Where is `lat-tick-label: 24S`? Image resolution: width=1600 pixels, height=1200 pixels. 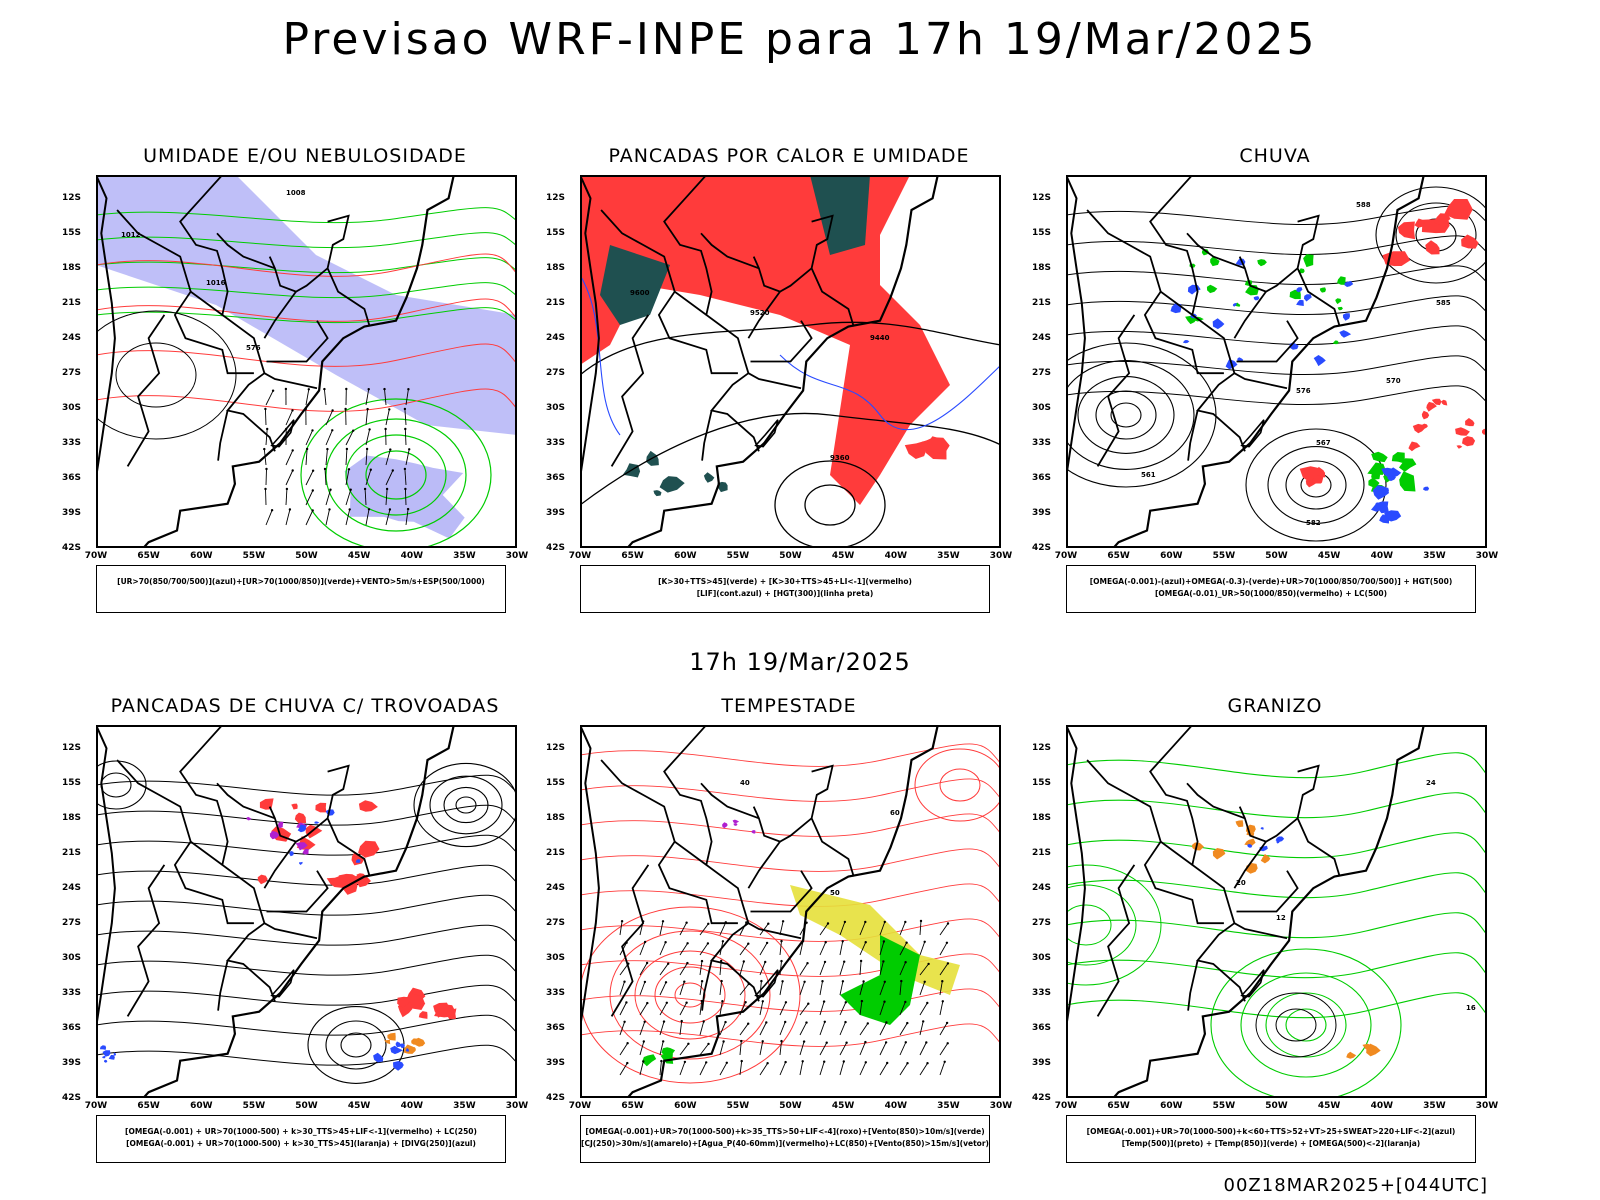 lat-tick-label: 24S is located at coordinates (1042, 888).